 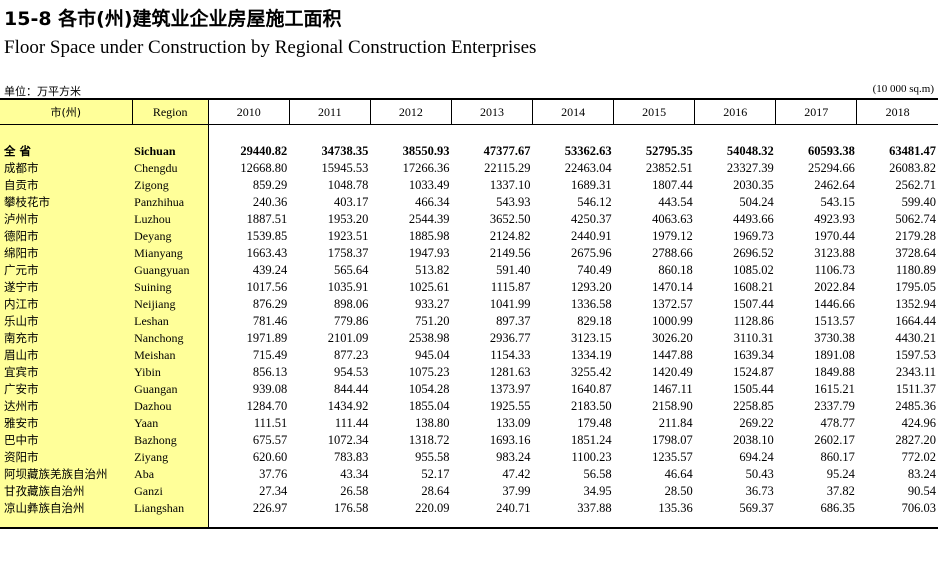 I want to click on value-cell: 2258.85, so click(x=753, y=406).